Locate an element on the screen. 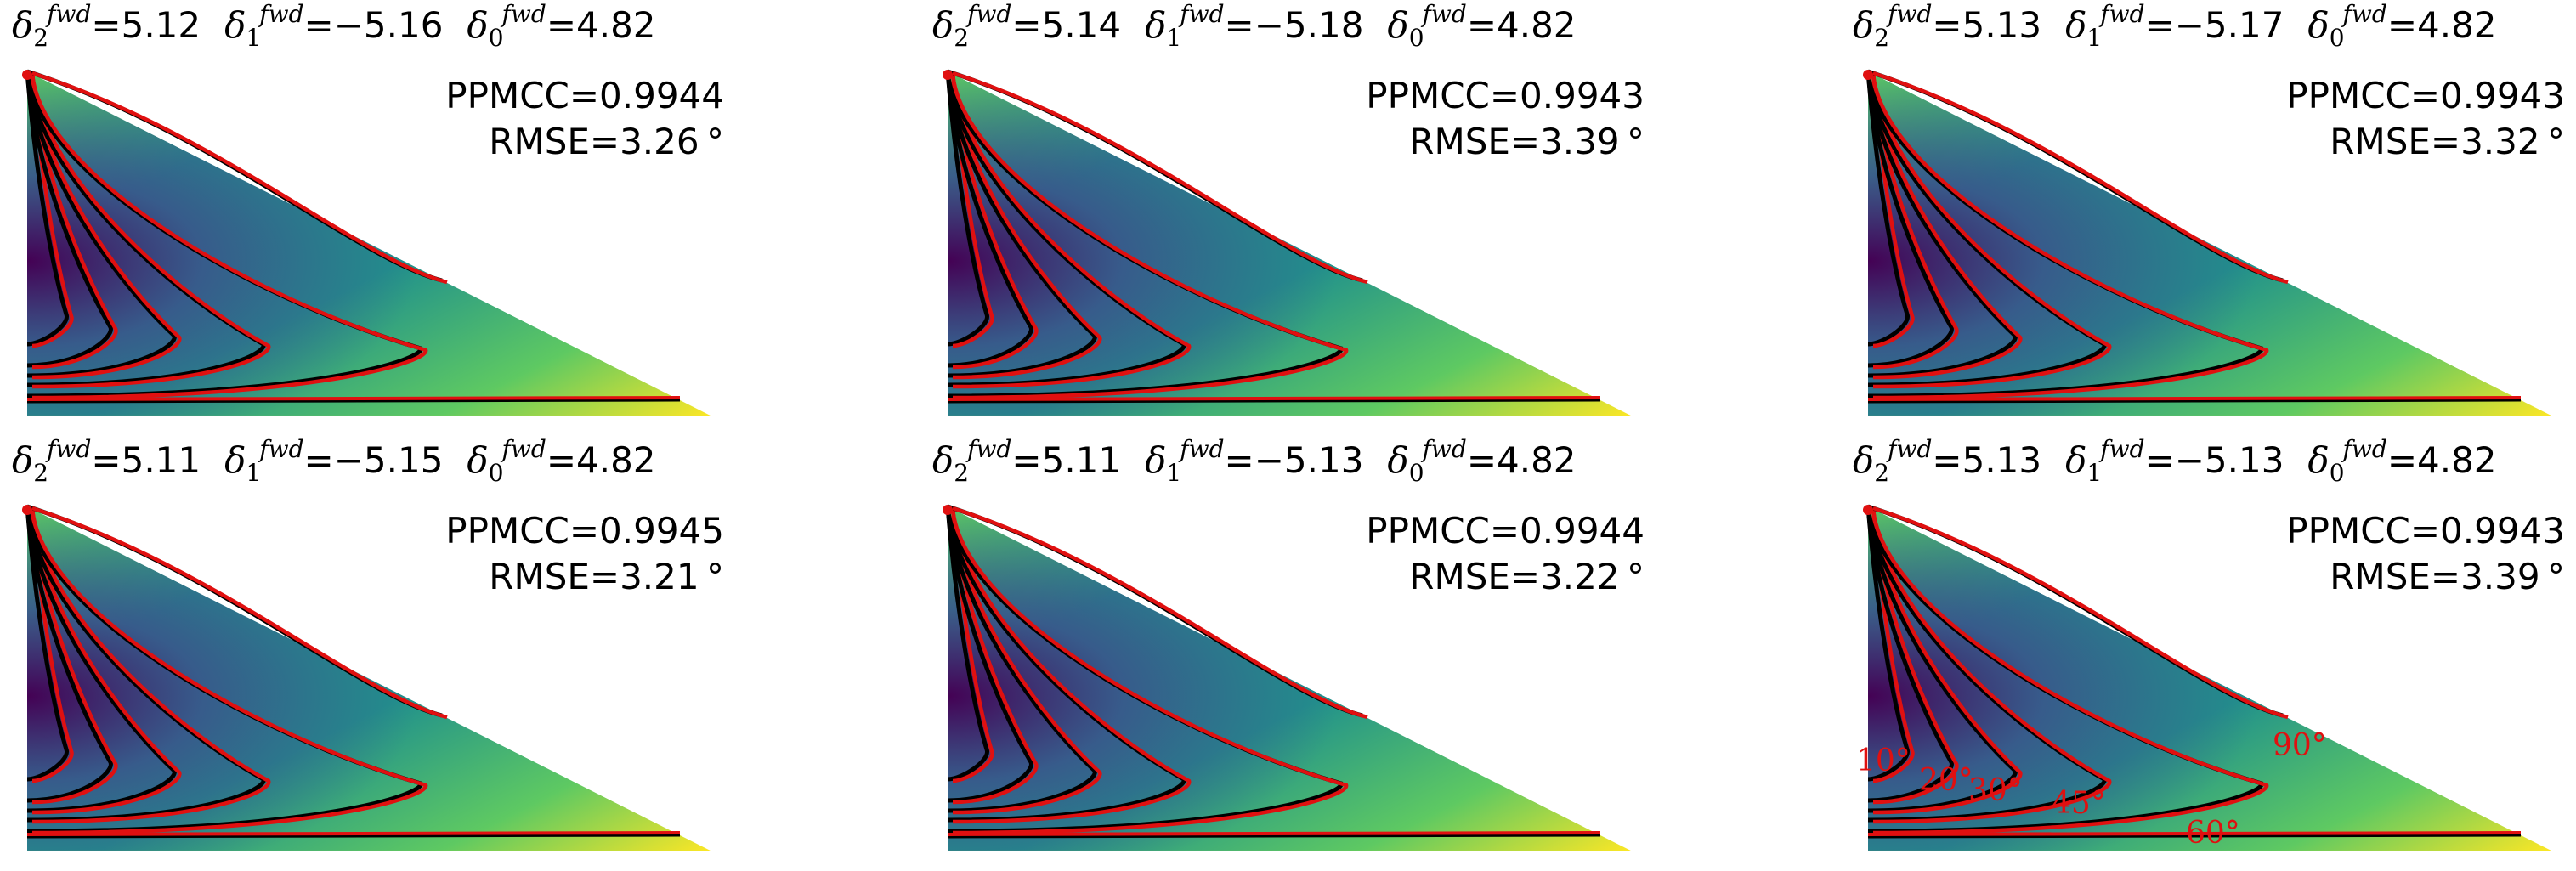 The height and width of the screenshot is (871, 2576). fit-stats: PPMCC=0.9944 RMSE=3.26 ° is located at coordinates (584, 119).